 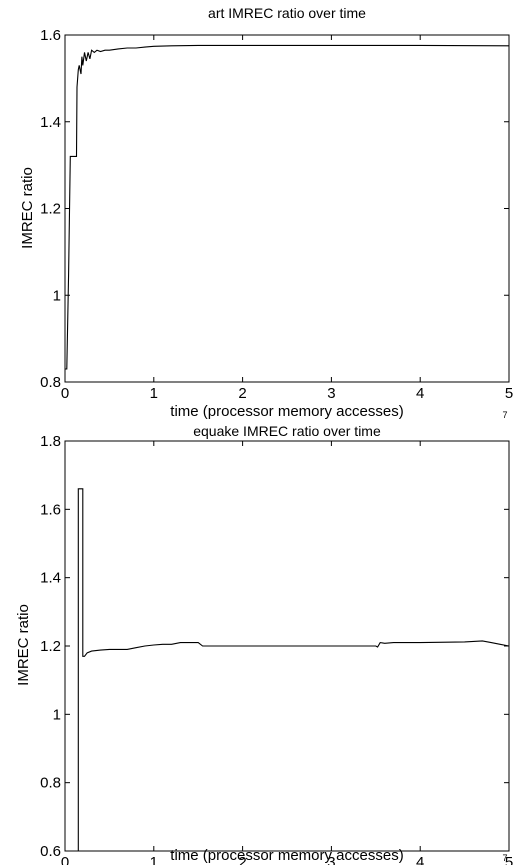 I want to click on y-tick-label-3: 1.4, so click(x=50, y=122).